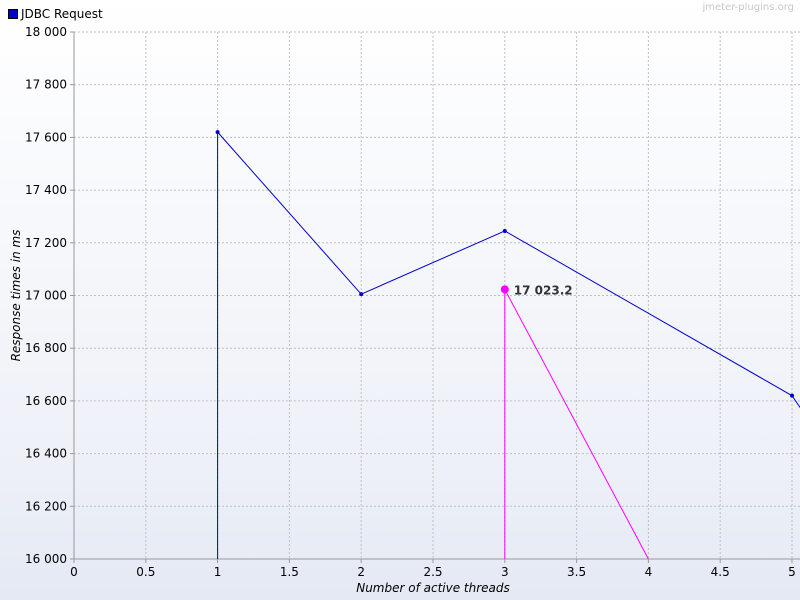 The width and height of the screenshot is (800, 600). I want to click on y-tick-label: 18 000, so click(46, 32).